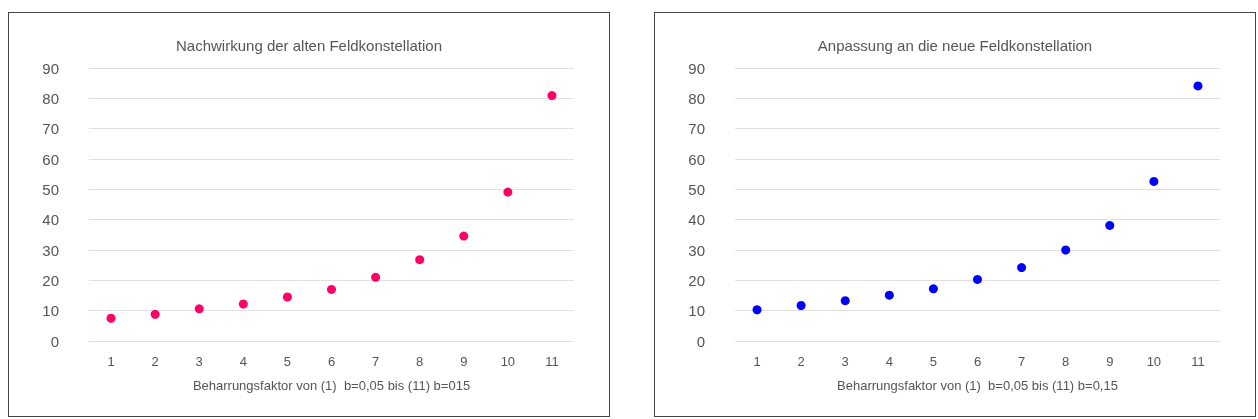 The width and height of the screenshot is (1258, 419). I want to click on chart-title: Anpassung an die neue Feldkonstellation, so click(955, 45).